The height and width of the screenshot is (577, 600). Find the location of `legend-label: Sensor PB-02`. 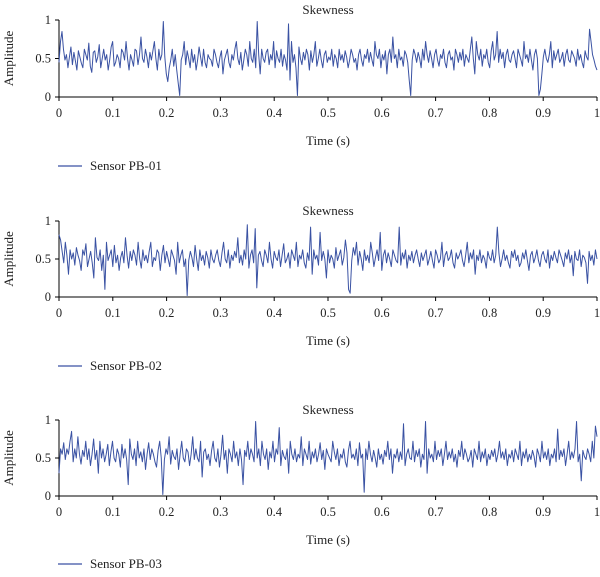

legend-label: Sensor PB-02 is located at coordinates (126, 365).